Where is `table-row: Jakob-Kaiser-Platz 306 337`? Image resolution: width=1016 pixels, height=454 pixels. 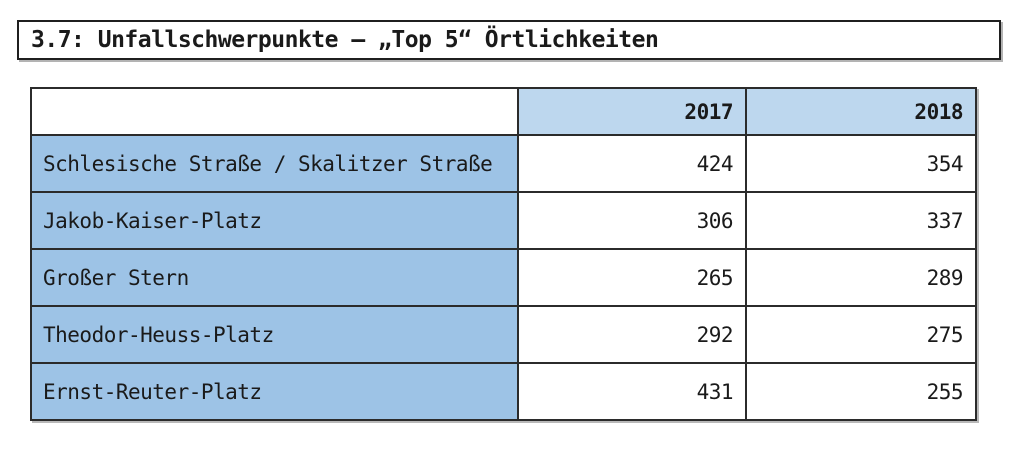 table-row: Jakob-Kaiser-Platz 306 337 is located at coordinates (503, 220).